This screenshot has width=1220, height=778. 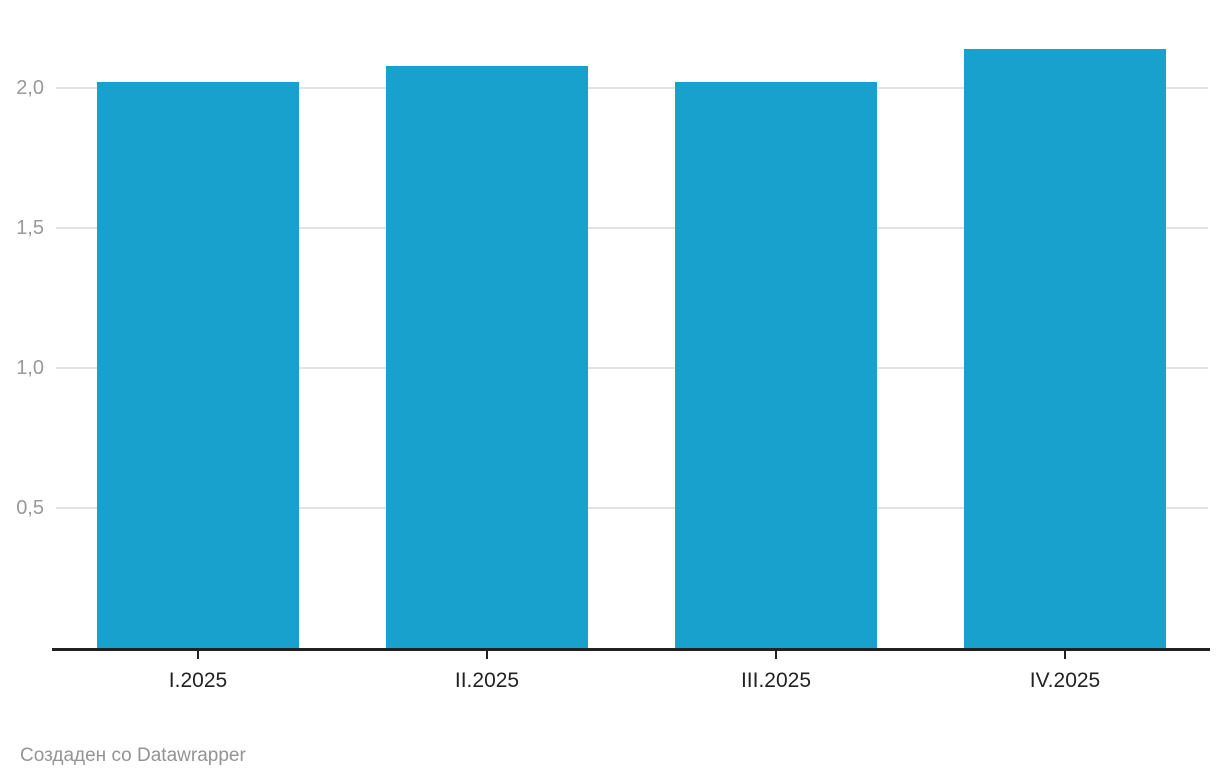 I want to click on bar-iii-2025, so click(x=776, y=365).